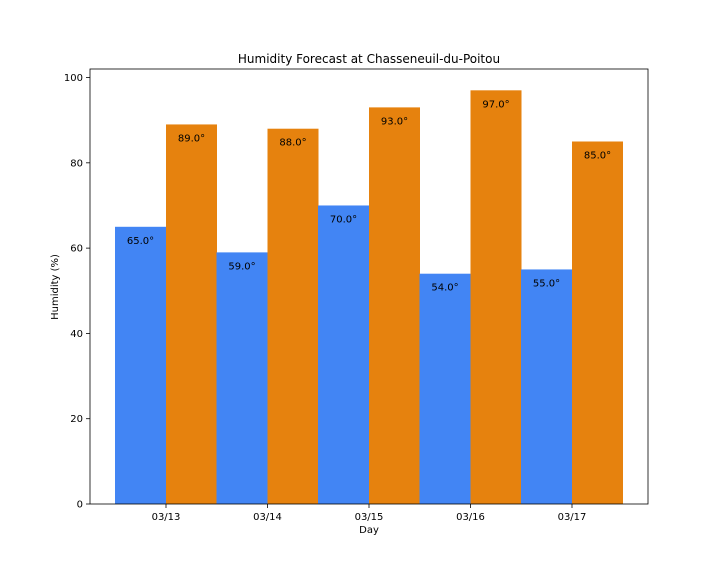 This screenshot has height=576, width=720. Describe the element at coordinates (140, 241) in the screenshot. I see `bar-value-label: 65.0°` at that location.